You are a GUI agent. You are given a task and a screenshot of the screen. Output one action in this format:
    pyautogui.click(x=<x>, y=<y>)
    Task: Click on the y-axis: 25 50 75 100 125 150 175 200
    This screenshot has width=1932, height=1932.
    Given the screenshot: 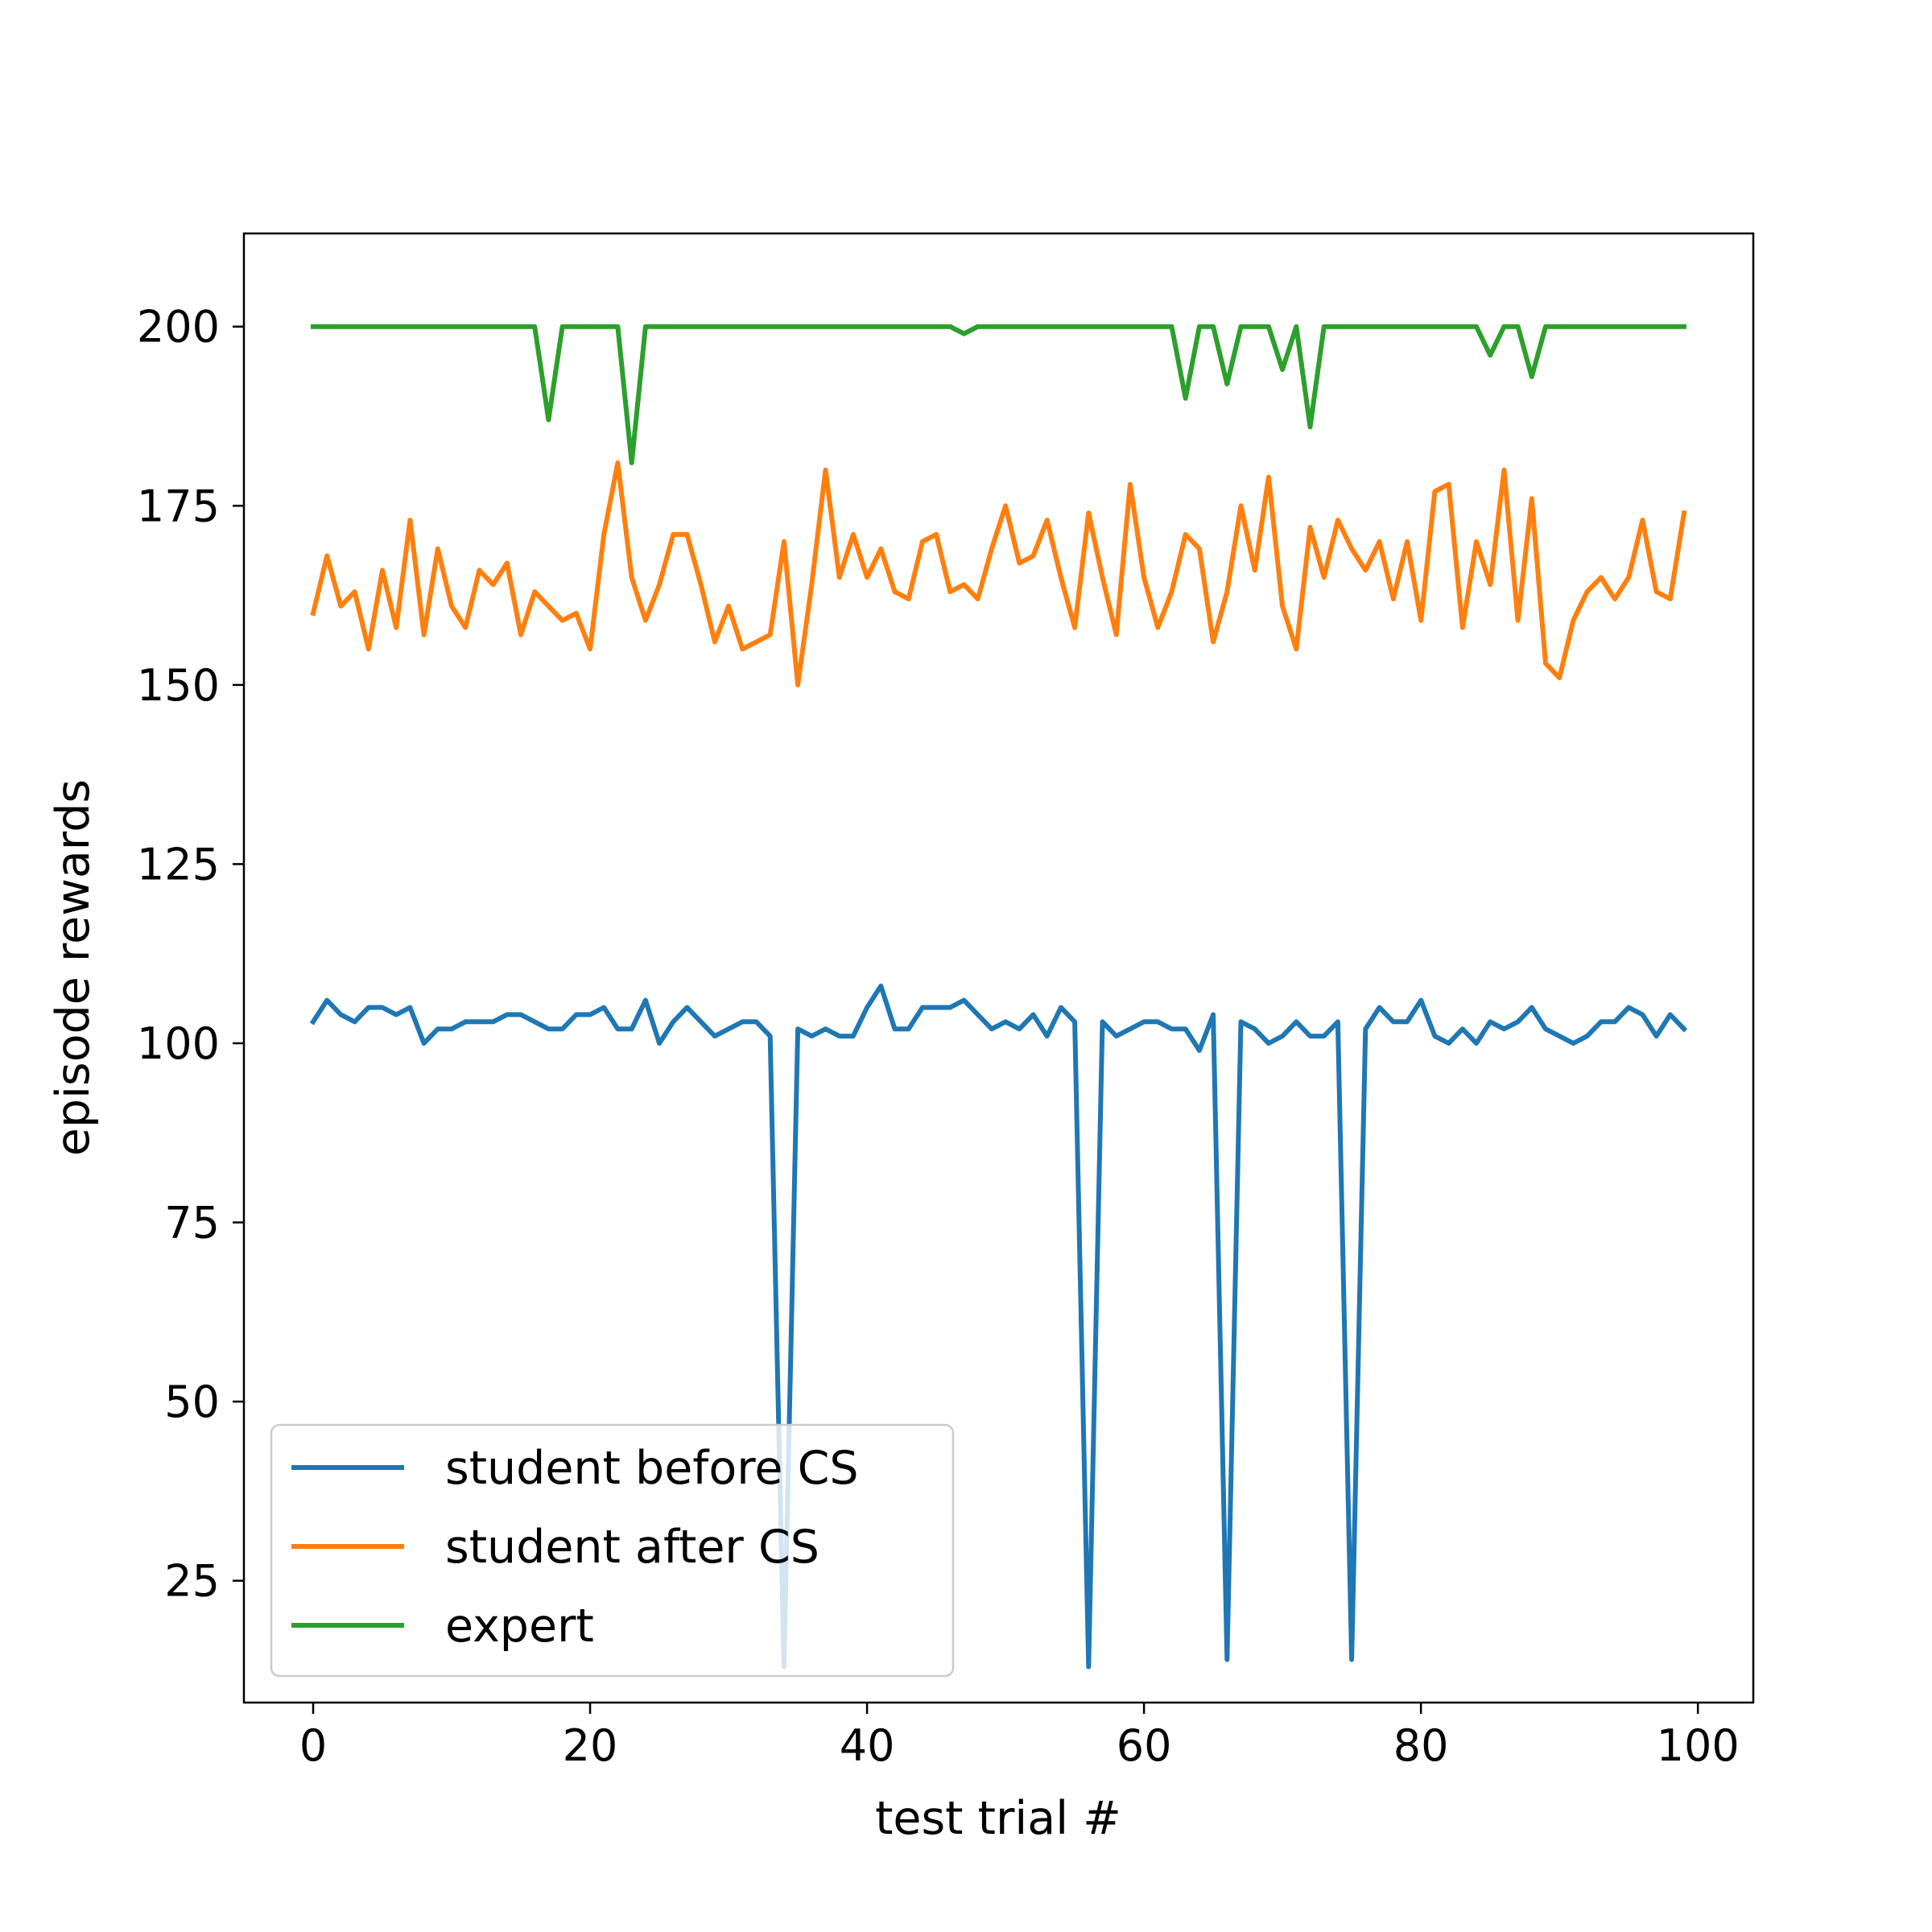 What is the action you would take?
    pyautogui.click(x=190, y=954)
    